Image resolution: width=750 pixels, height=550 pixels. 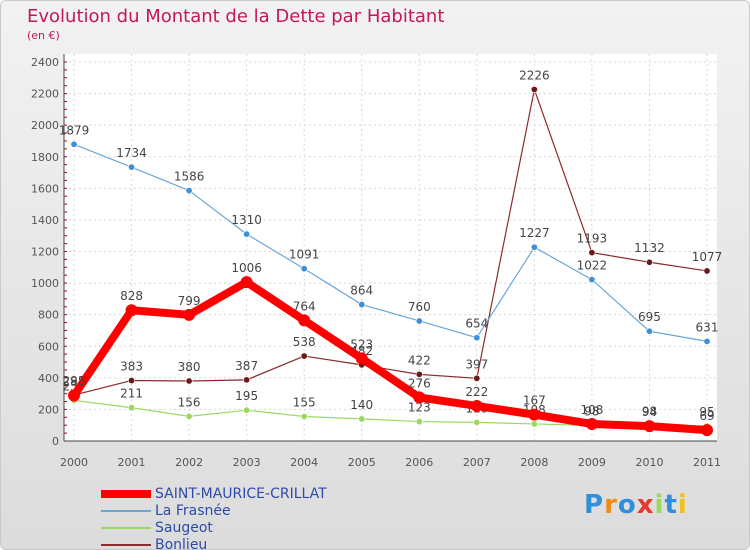 I want to click on logo-letter: r, so click(x=611, y=505).